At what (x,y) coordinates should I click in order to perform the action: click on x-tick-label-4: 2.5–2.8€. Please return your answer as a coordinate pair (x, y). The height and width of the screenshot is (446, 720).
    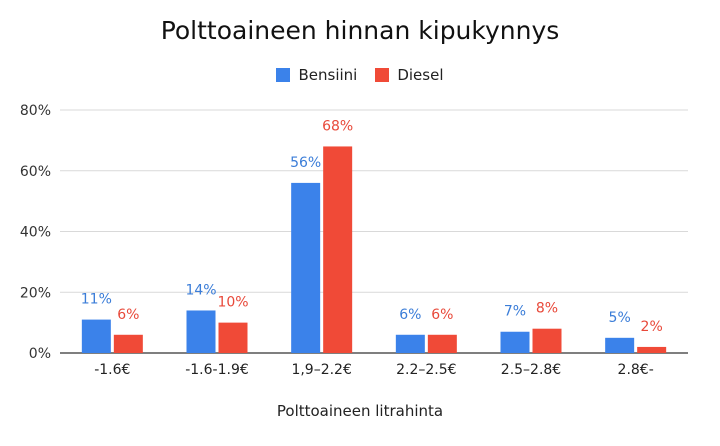
    Looking at the image, I should click on (531, 370).